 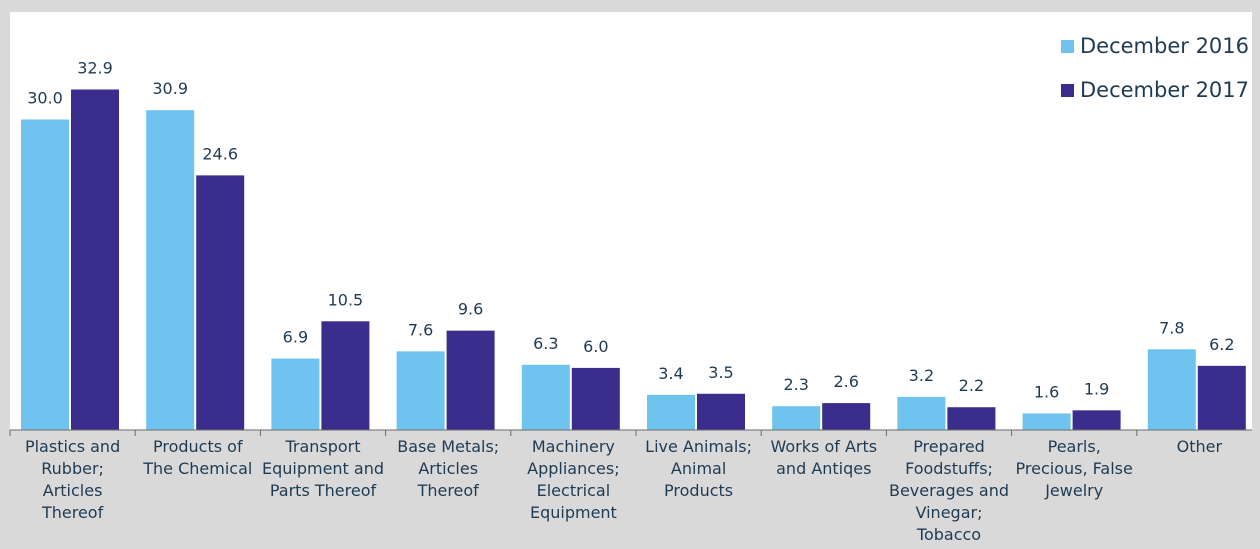 What do you see at coordinates (295, 337) in the screenshot?
I see `value-label-2016-2: 6.9` at bounding box center [295, 337].